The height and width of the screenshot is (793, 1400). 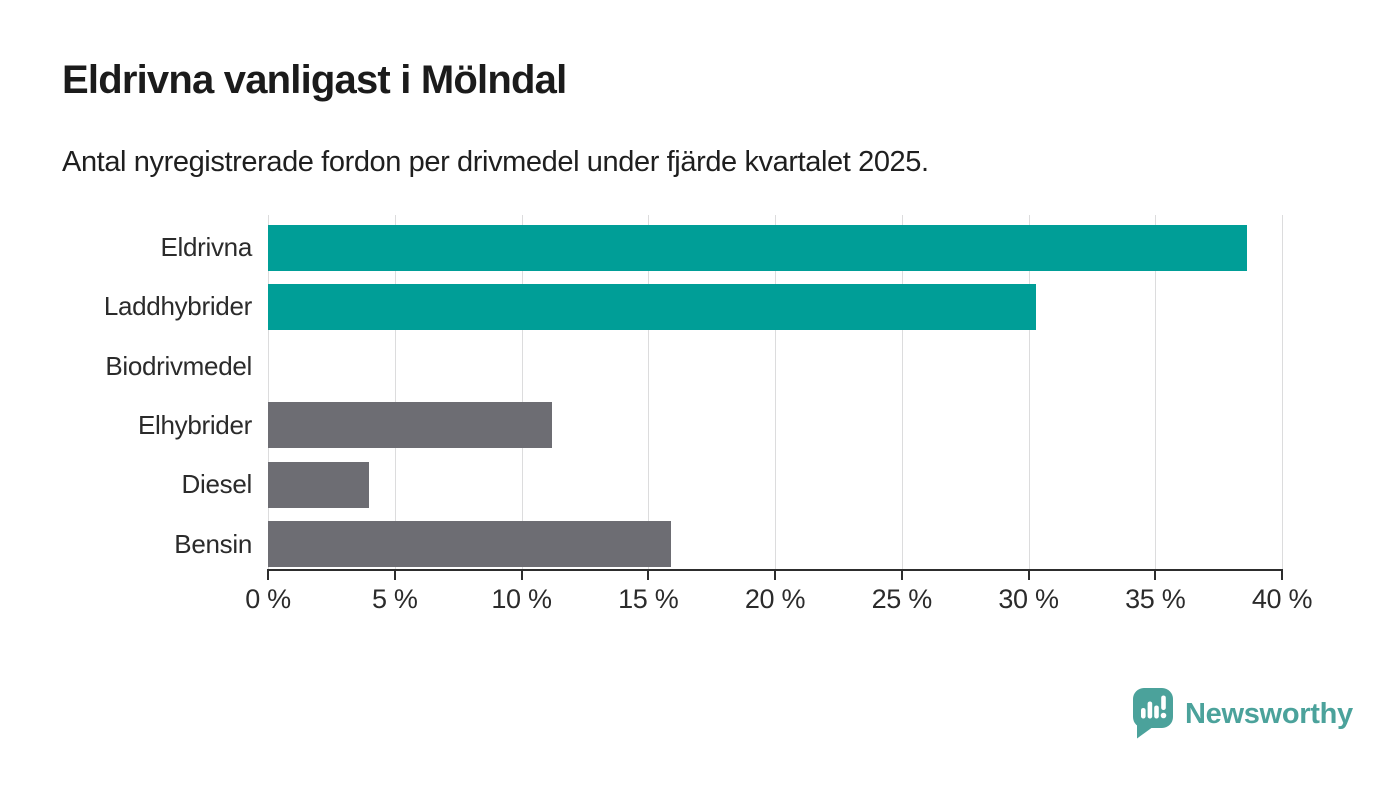 What do you see at coordinates (1269, 713) in the screenshot?
I see `brand-name: Newsworthy` at bounding box center [1269, 713].